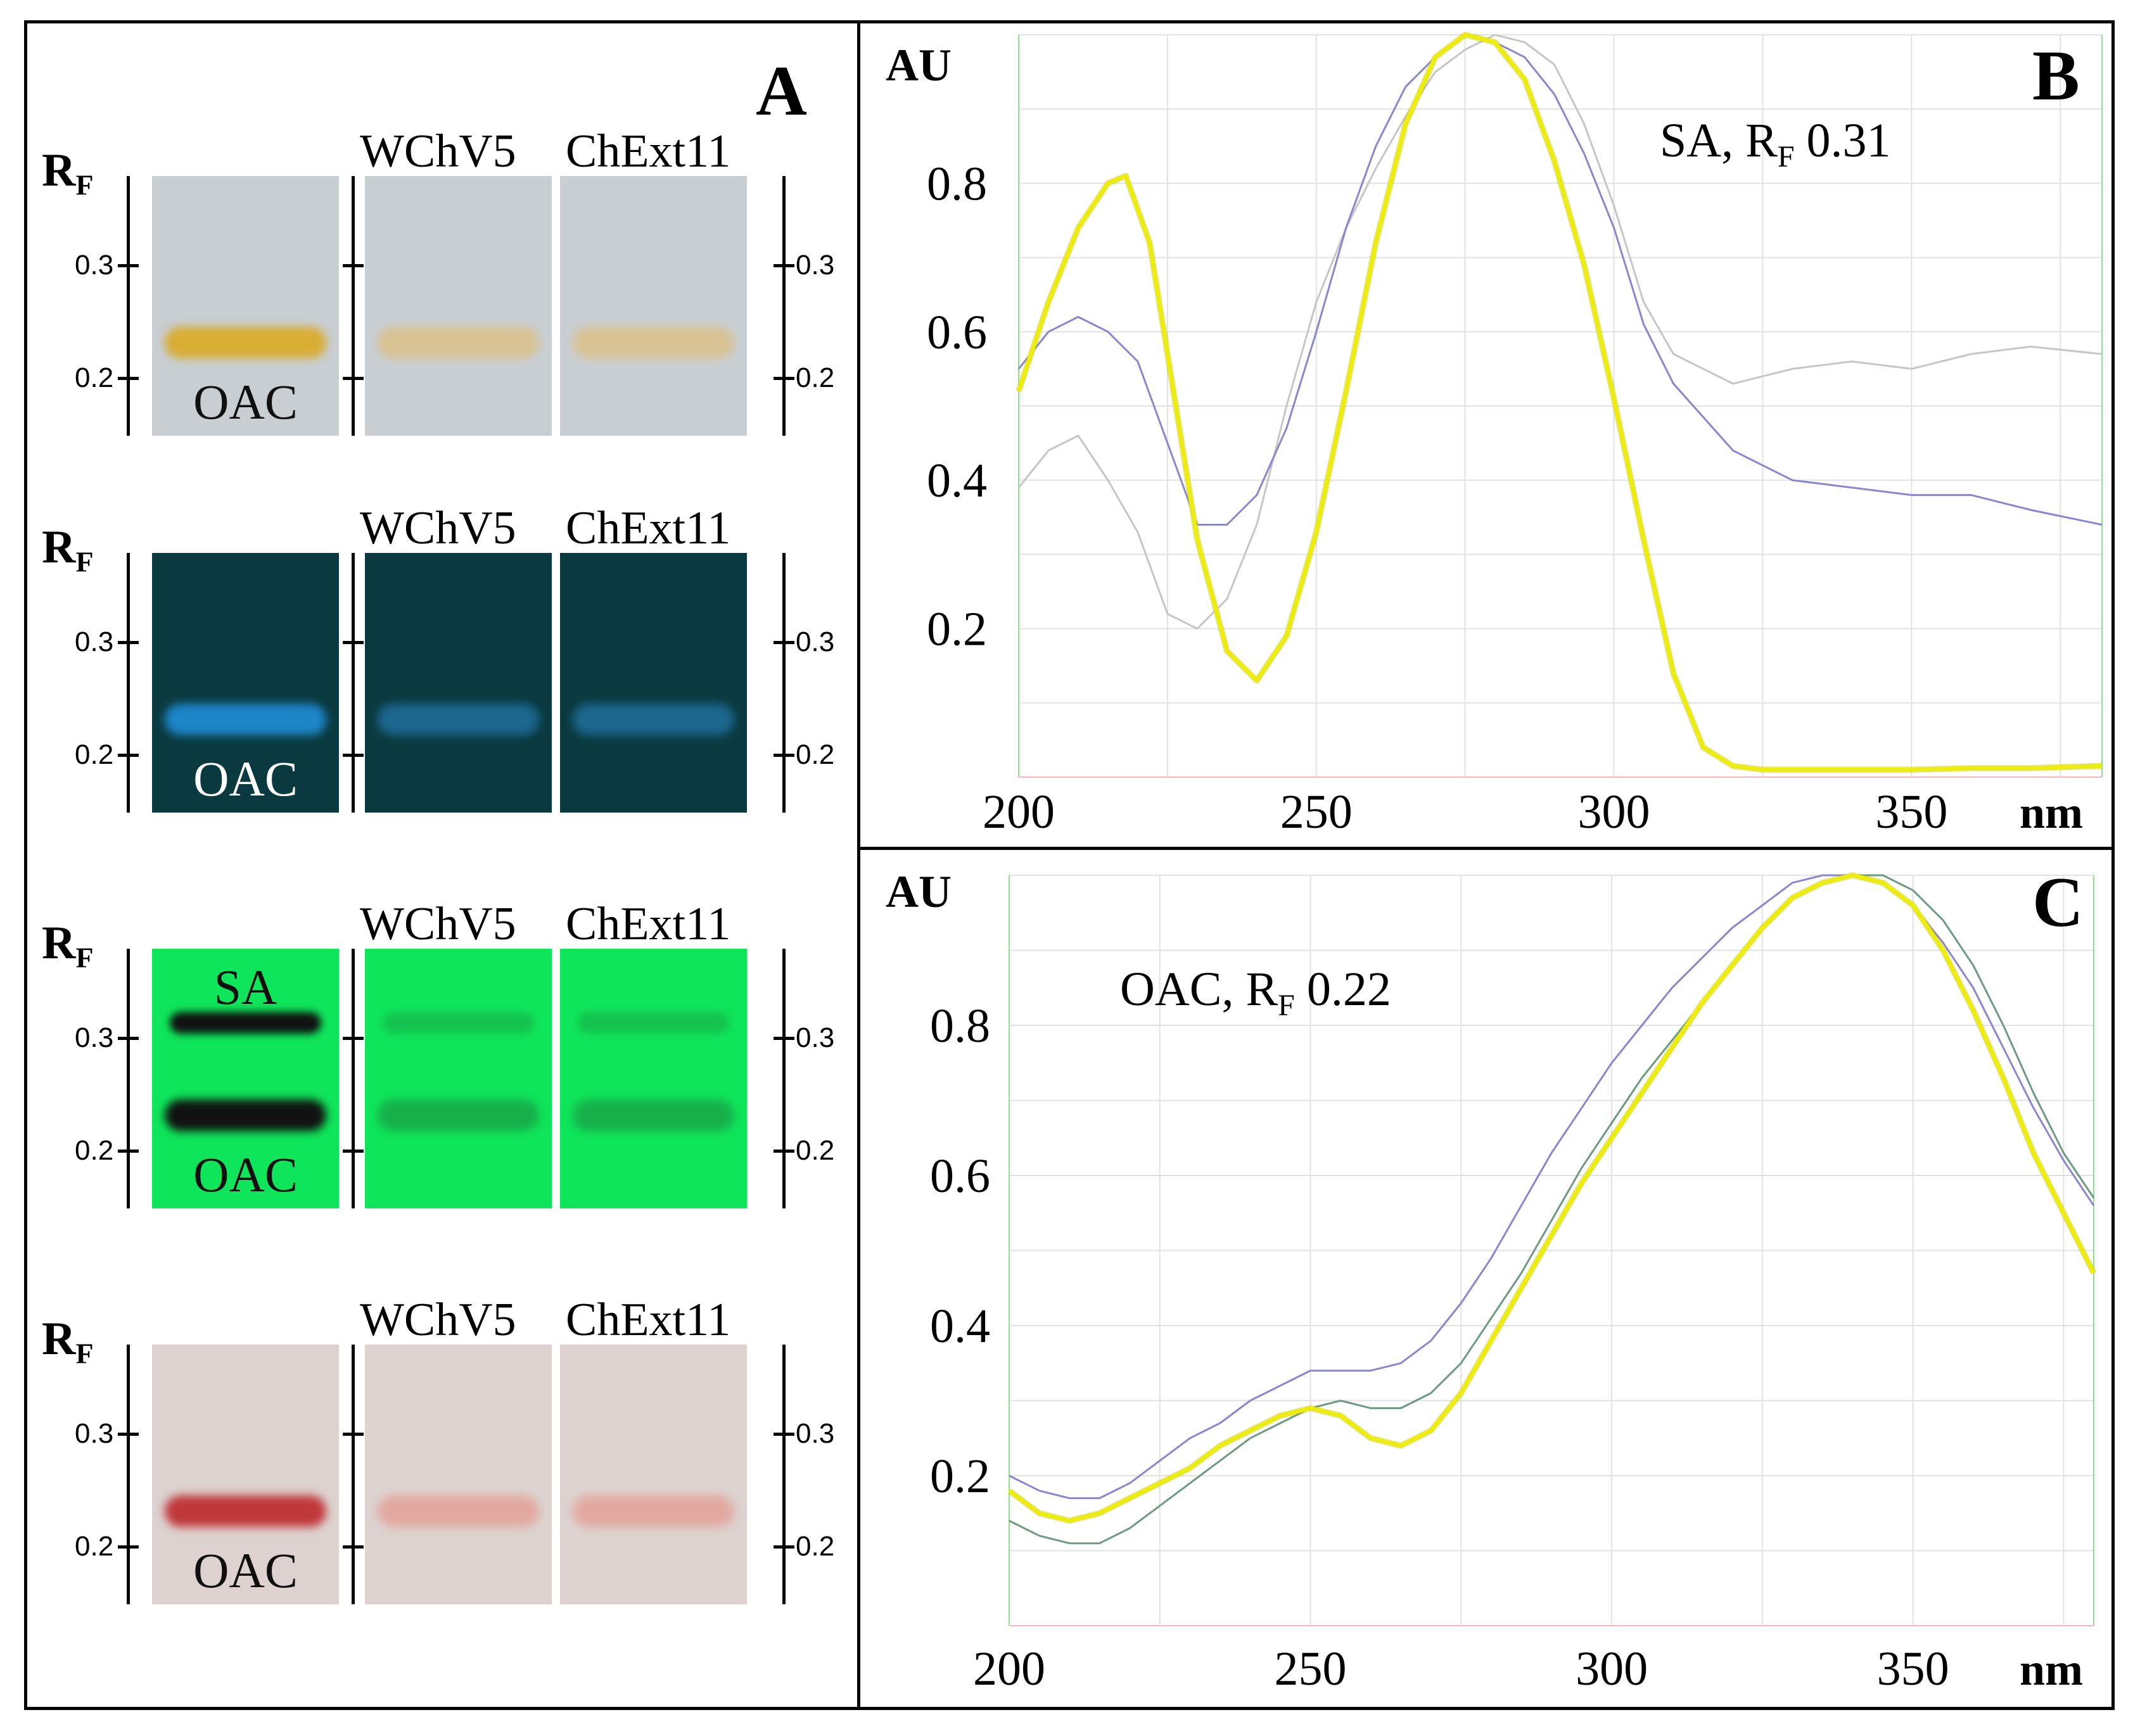 This screenshot has width=2140, height=1736. What do you see at coordinates (245, 1078) in the screenshot?
I see `reference-plate: SA OAC` at bounding box center [245, 1078].